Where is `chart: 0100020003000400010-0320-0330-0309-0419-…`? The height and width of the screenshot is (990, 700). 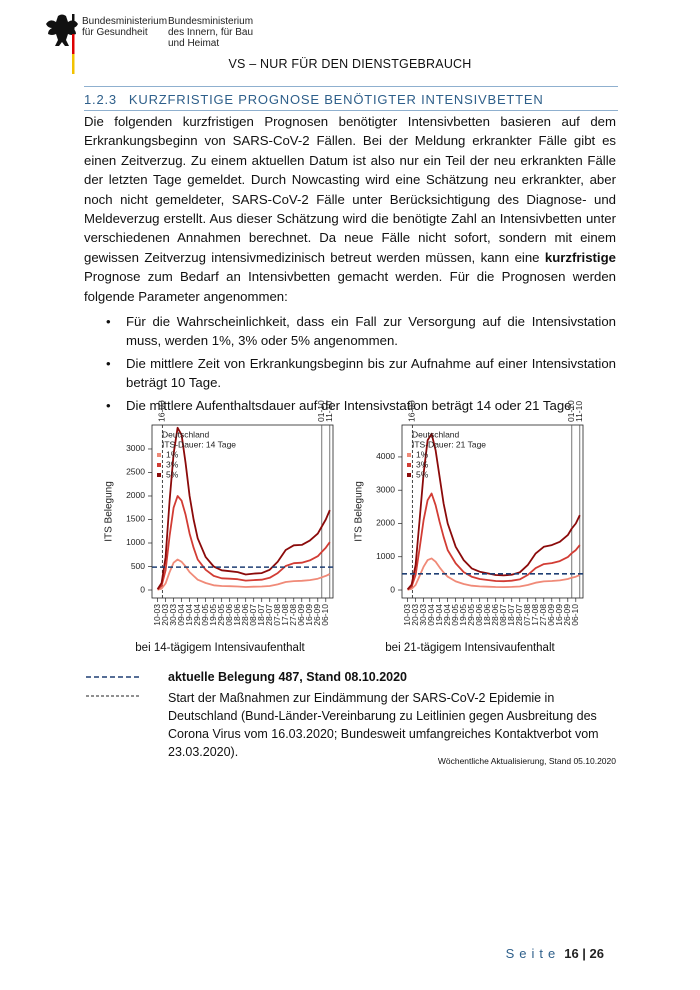 chart: 0100020003000400010-0320-0330-0309-0419-… is located at coordinates (469, 513).